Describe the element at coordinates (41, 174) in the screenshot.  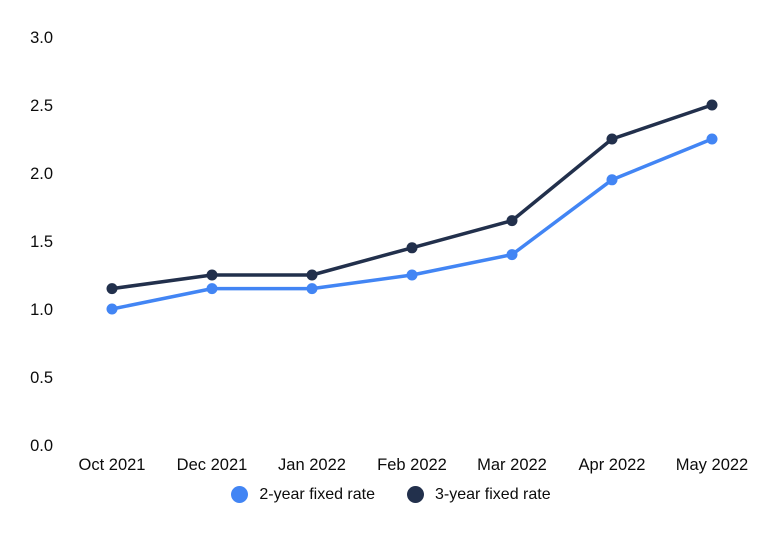
I see `y-axis-tick-label: 2.0` at that location.